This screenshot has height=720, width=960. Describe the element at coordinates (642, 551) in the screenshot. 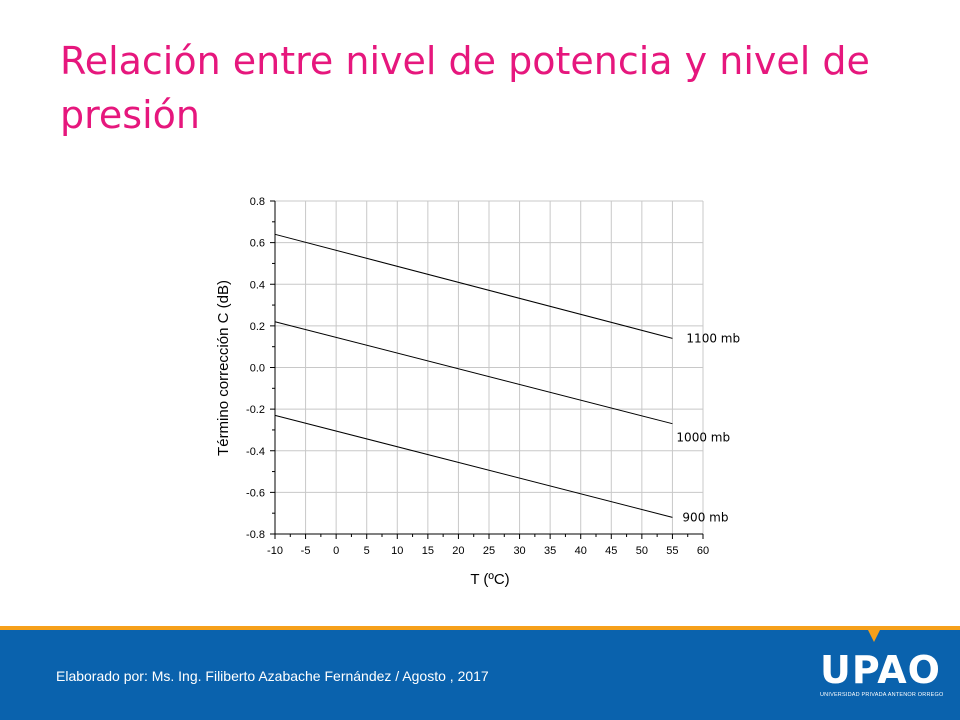

I see `x-tick-label: 50` at that location.